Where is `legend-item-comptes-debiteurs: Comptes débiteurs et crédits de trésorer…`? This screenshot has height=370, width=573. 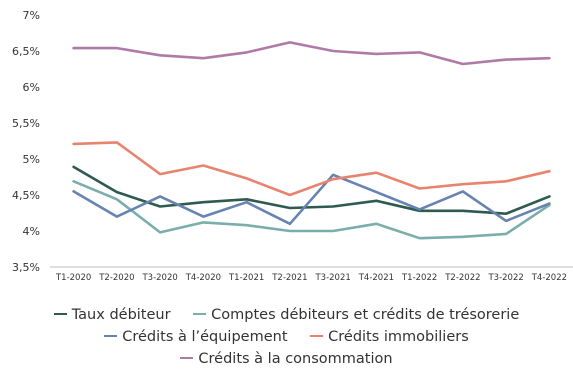 legend-item-comptes-debiteurs: Comptes débiteurs et crédits de trésorer… is located at coordinates (356, 315).